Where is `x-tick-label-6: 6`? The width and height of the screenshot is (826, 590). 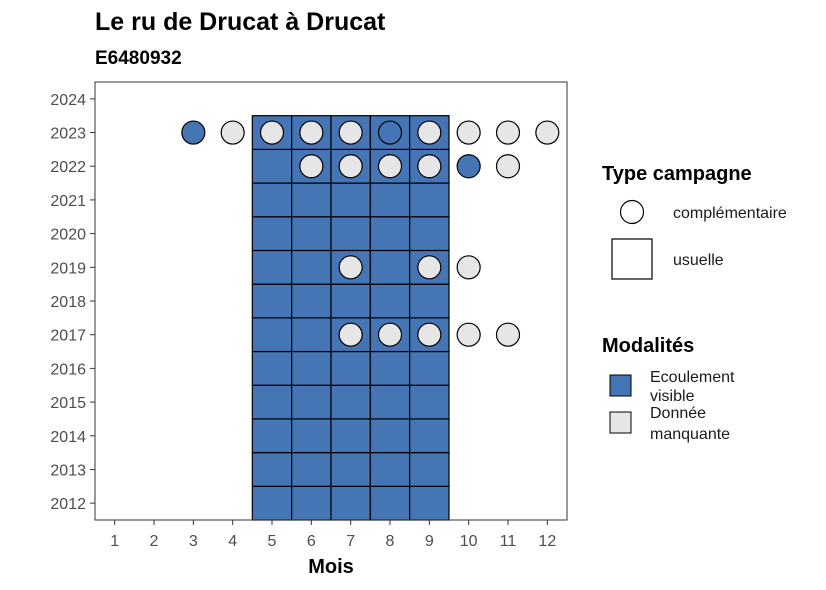 x-tick-label-6: 6 is located at coordinates (311, 541).